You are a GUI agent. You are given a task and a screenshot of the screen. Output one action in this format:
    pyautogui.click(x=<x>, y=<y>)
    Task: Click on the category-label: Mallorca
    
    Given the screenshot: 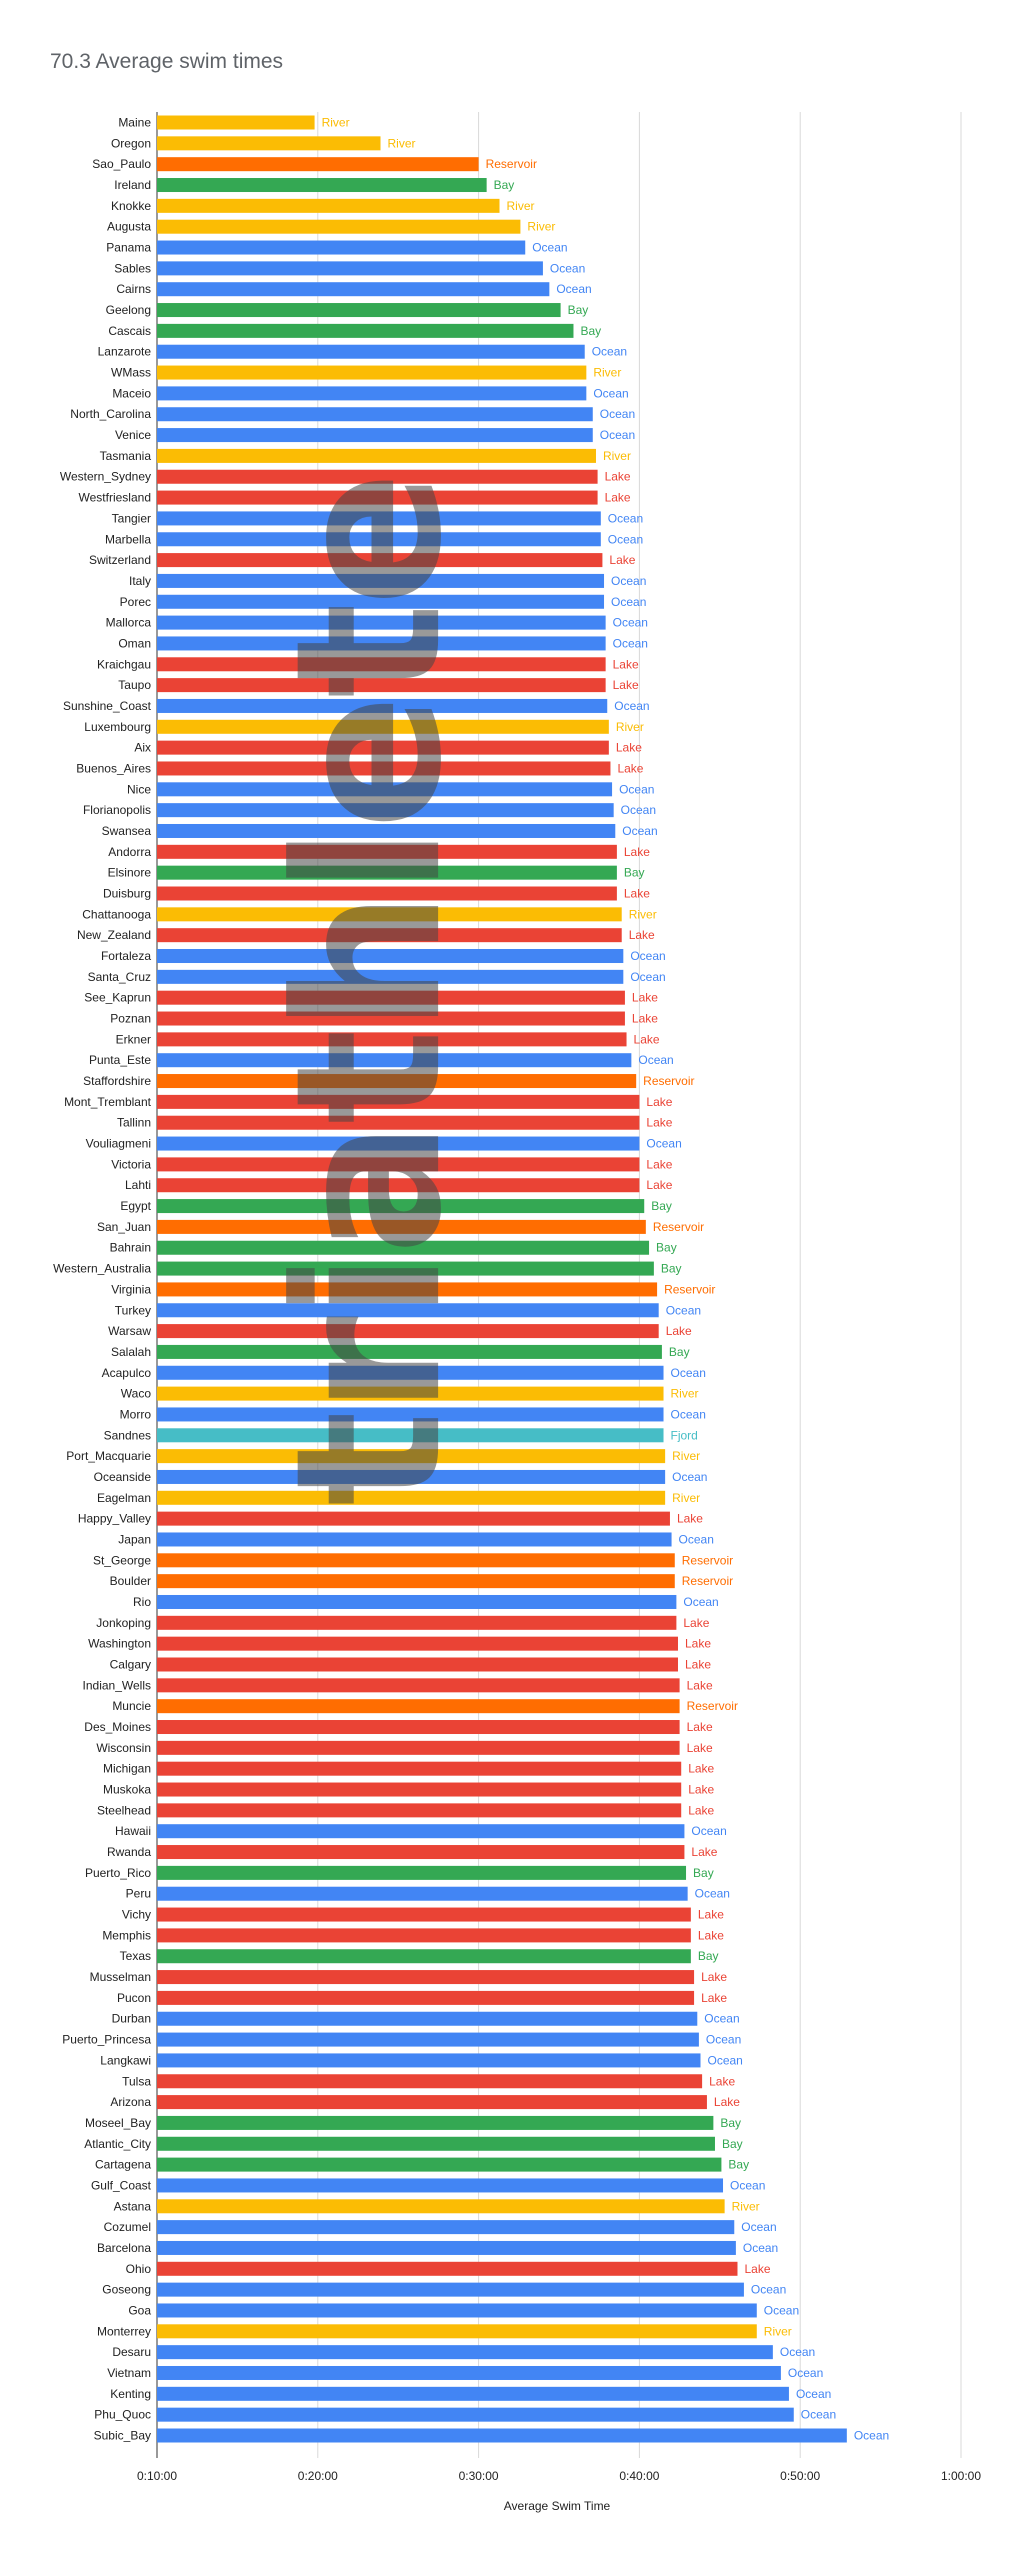 What is the action you would take?
    pyautogui.click(x=129, y=623)
    